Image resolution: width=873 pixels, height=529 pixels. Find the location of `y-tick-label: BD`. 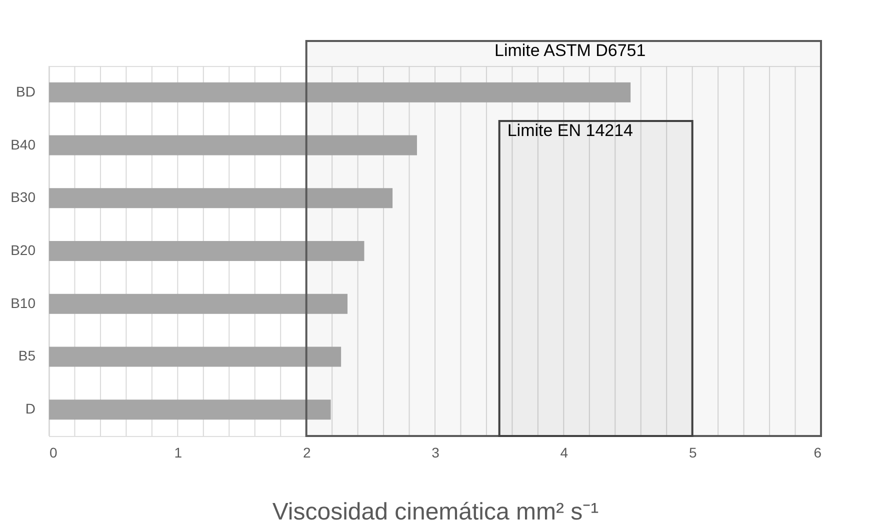

y-tick-label: BD is located at coordinates (26, 91).